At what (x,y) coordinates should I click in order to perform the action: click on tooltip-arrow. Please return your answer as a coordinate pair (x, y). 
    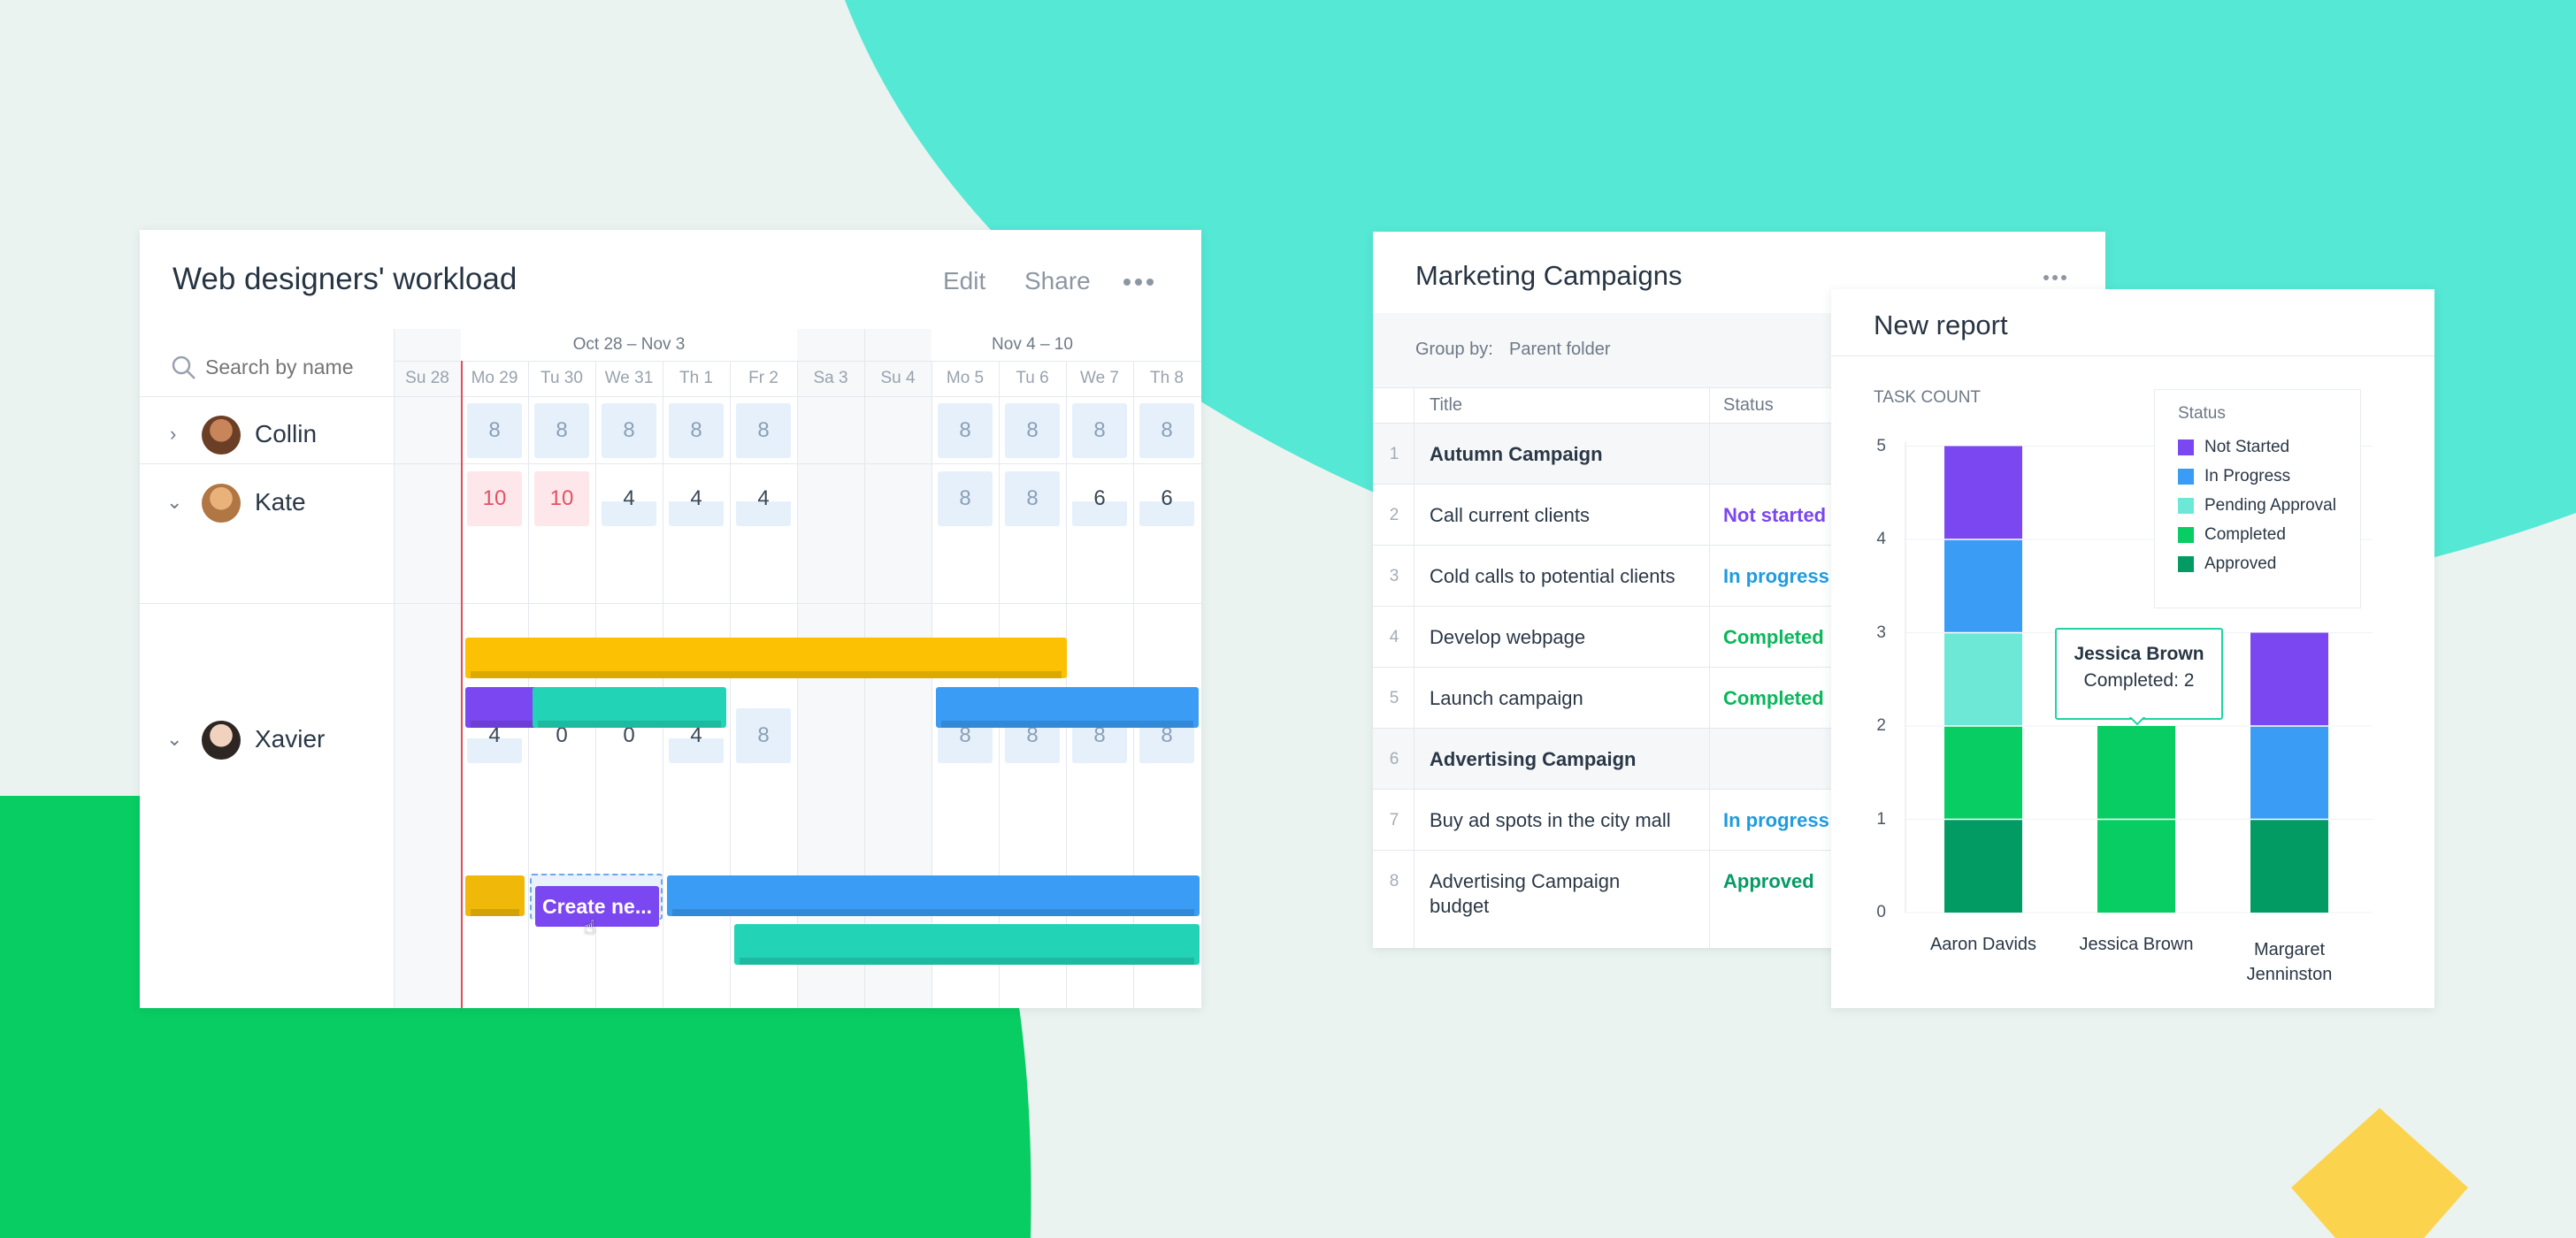
    Looking at the image, I should click on (2137, 720).